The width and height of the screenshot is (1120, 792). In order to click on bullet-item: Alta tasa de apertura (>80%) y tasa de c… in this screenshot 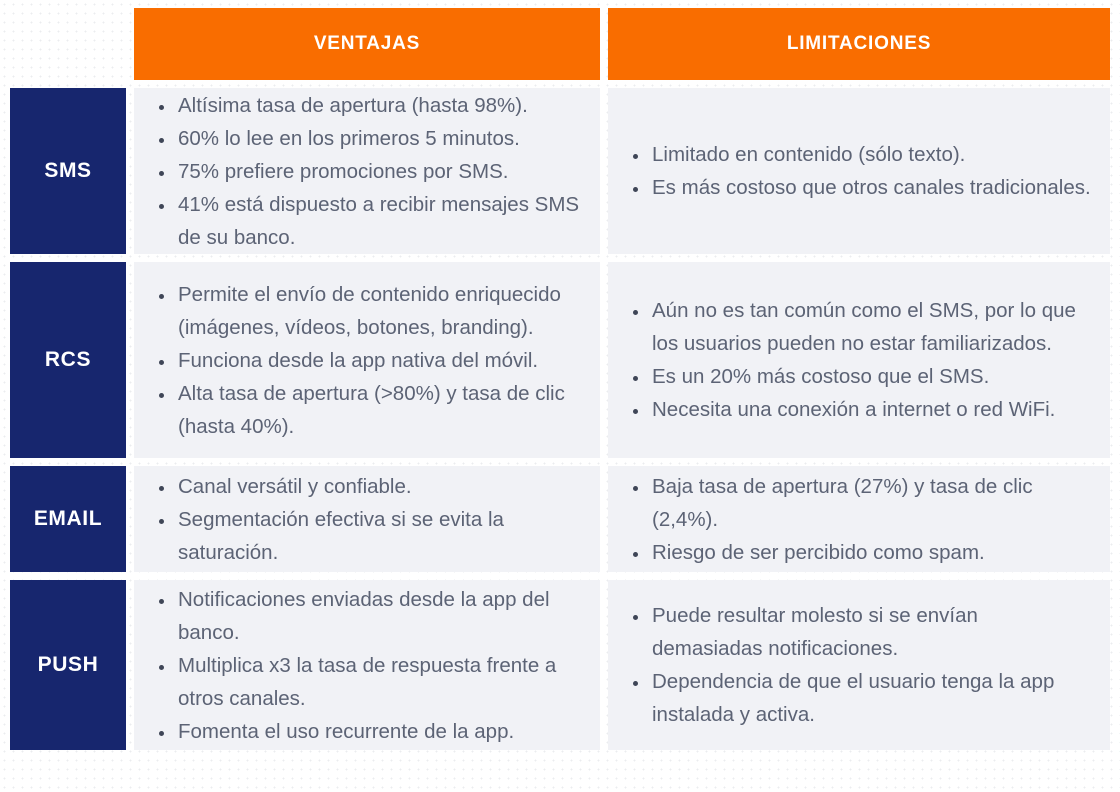, I will do `click(380, 410)`.